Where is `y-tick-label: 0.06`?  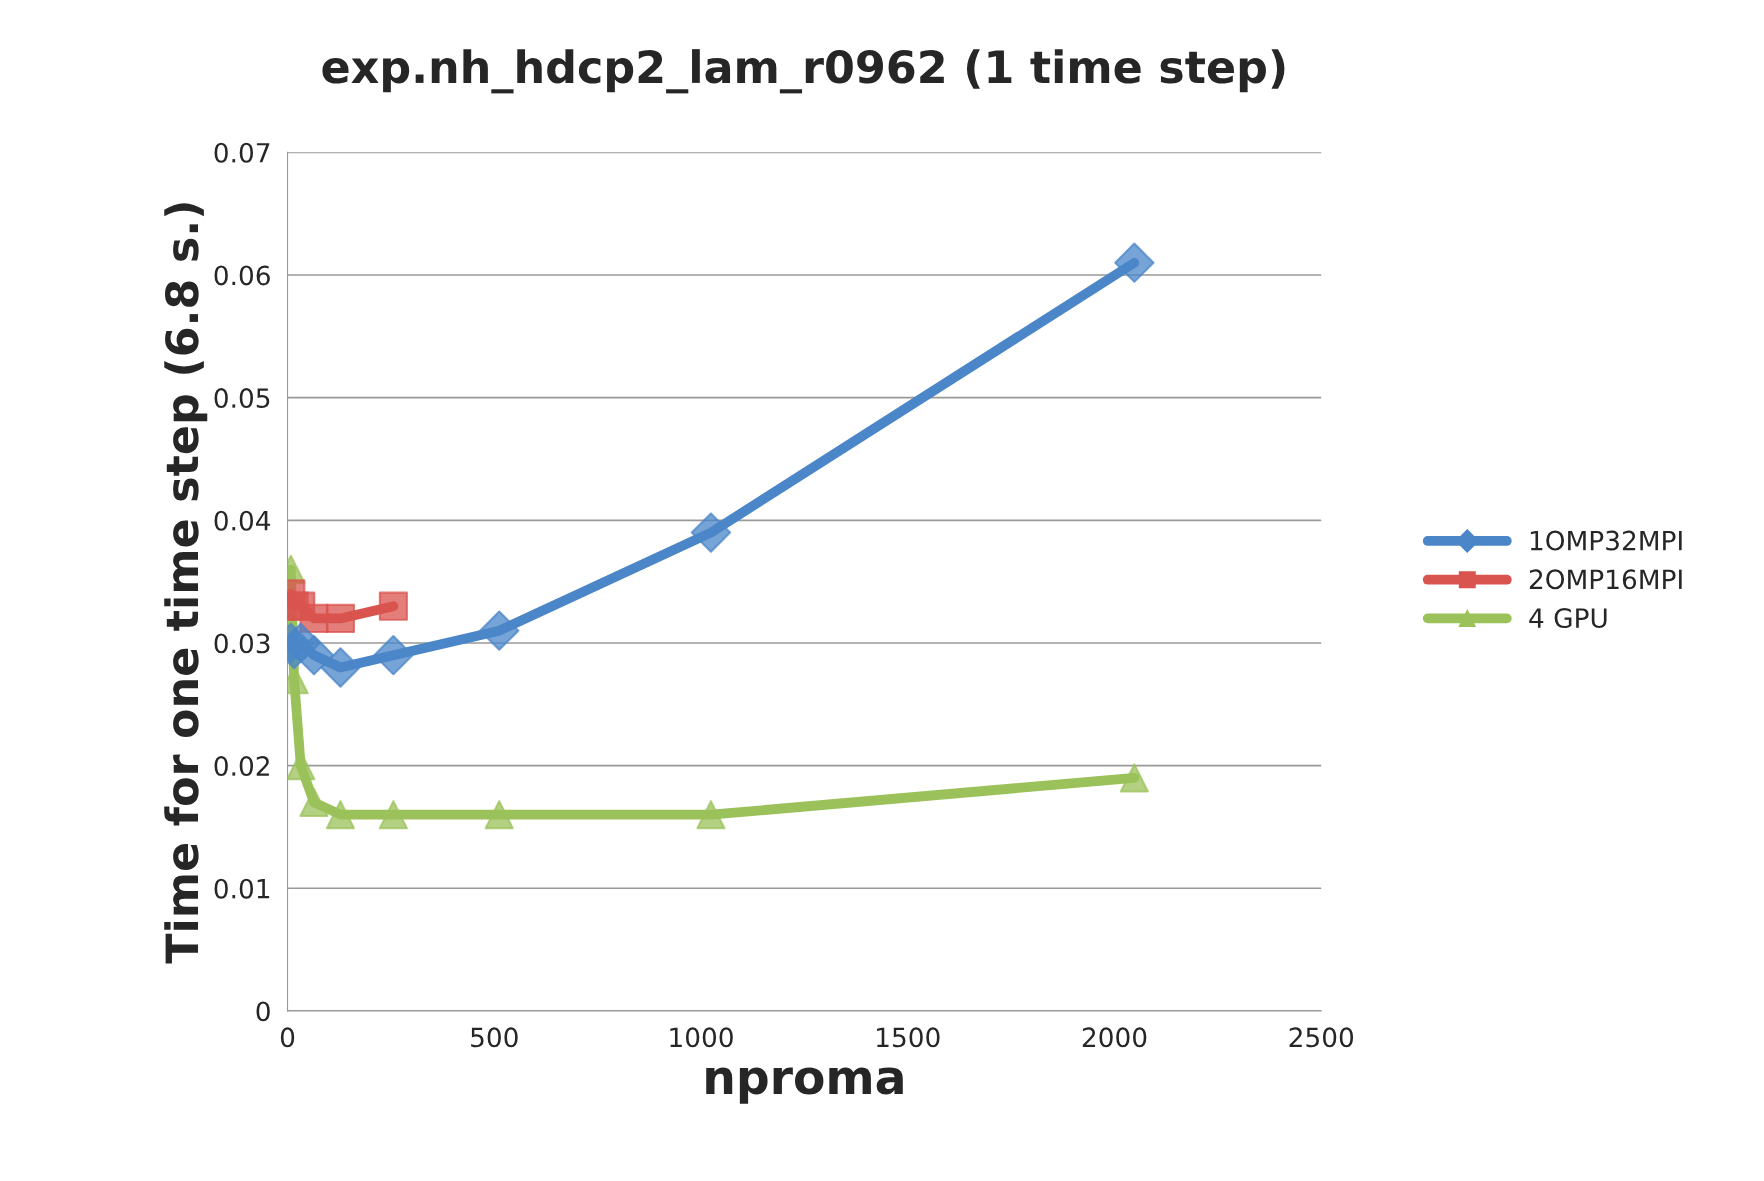
y-tick-label: 0.06 is located at coordinates (242, 275).